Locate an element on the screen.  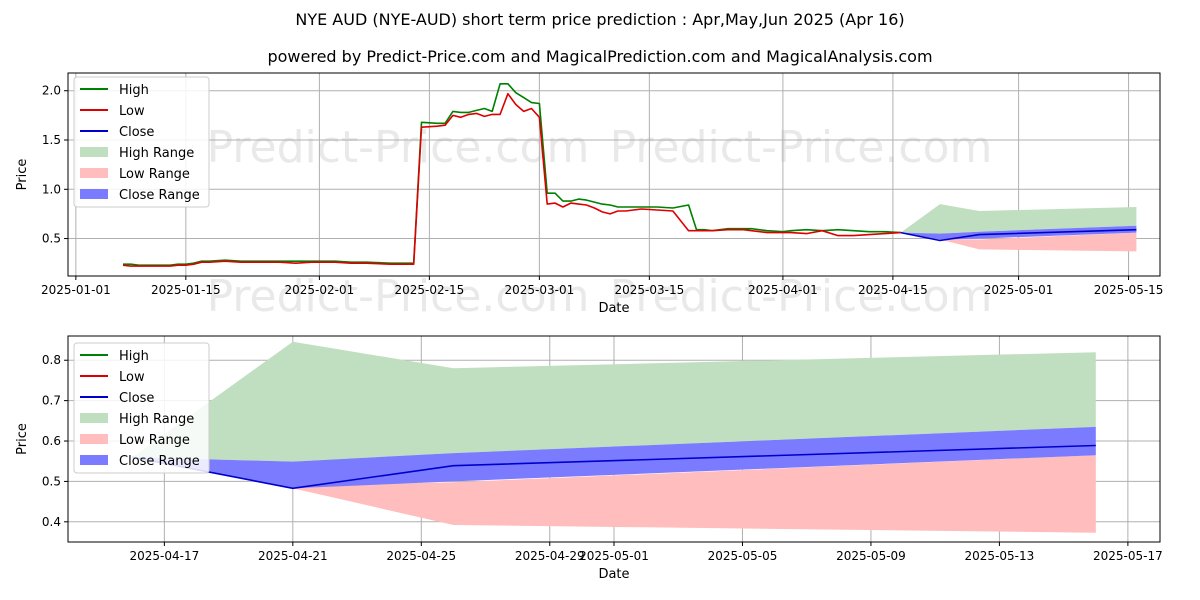
high-range-band is located at coordinates (1018, 219).